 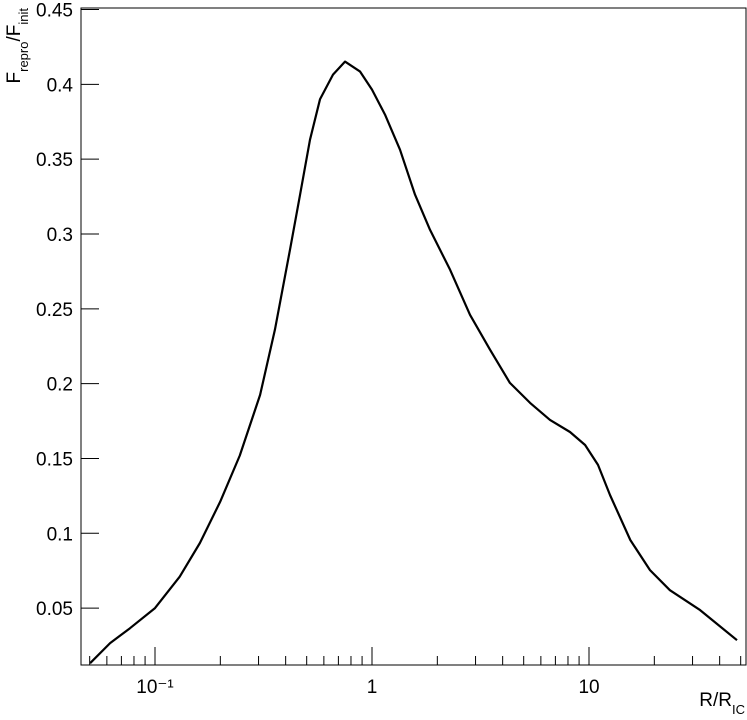 What do you see at coordinates (54, 160) in the screenshot?
I see `y-tick-label: 0.35` at bounding box center [54, 160].